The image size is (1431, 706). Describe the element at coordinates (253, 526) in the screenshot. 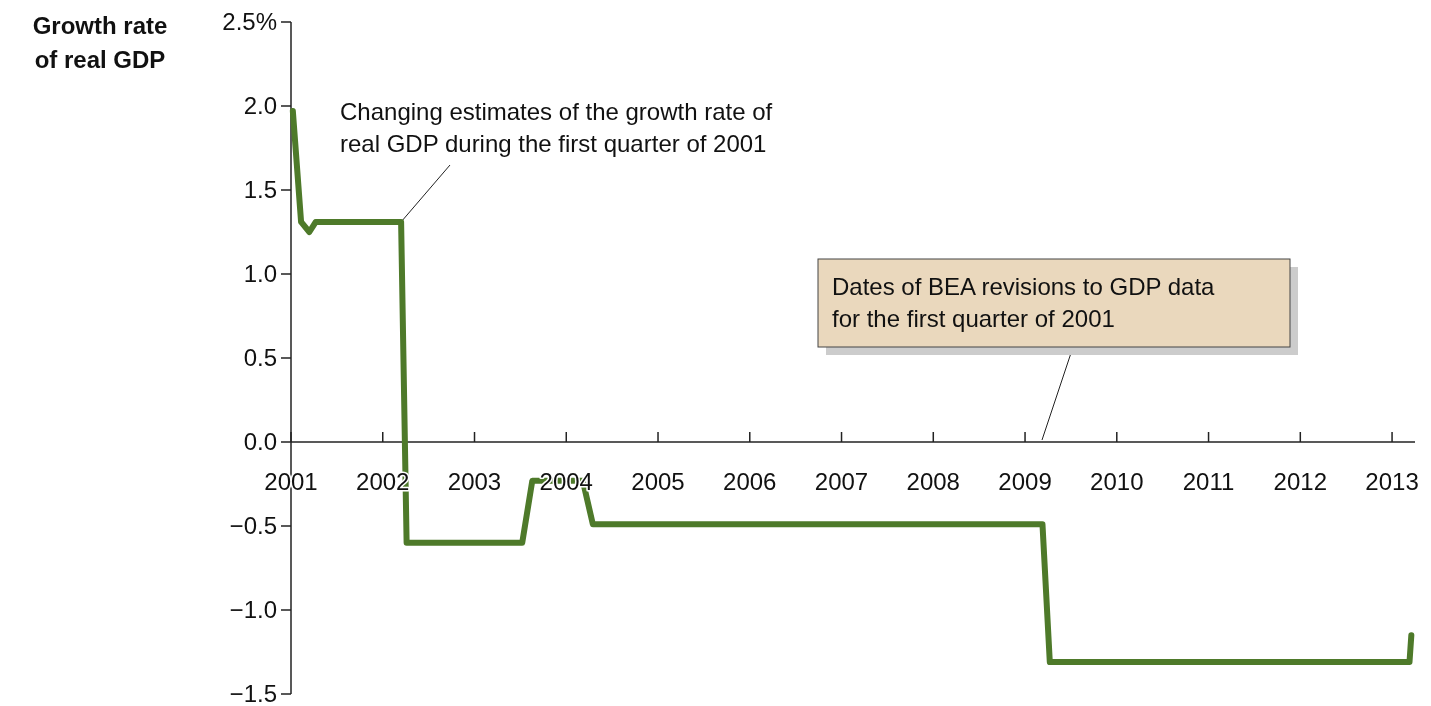

I see `y-tick-label: −0.5` at that location.